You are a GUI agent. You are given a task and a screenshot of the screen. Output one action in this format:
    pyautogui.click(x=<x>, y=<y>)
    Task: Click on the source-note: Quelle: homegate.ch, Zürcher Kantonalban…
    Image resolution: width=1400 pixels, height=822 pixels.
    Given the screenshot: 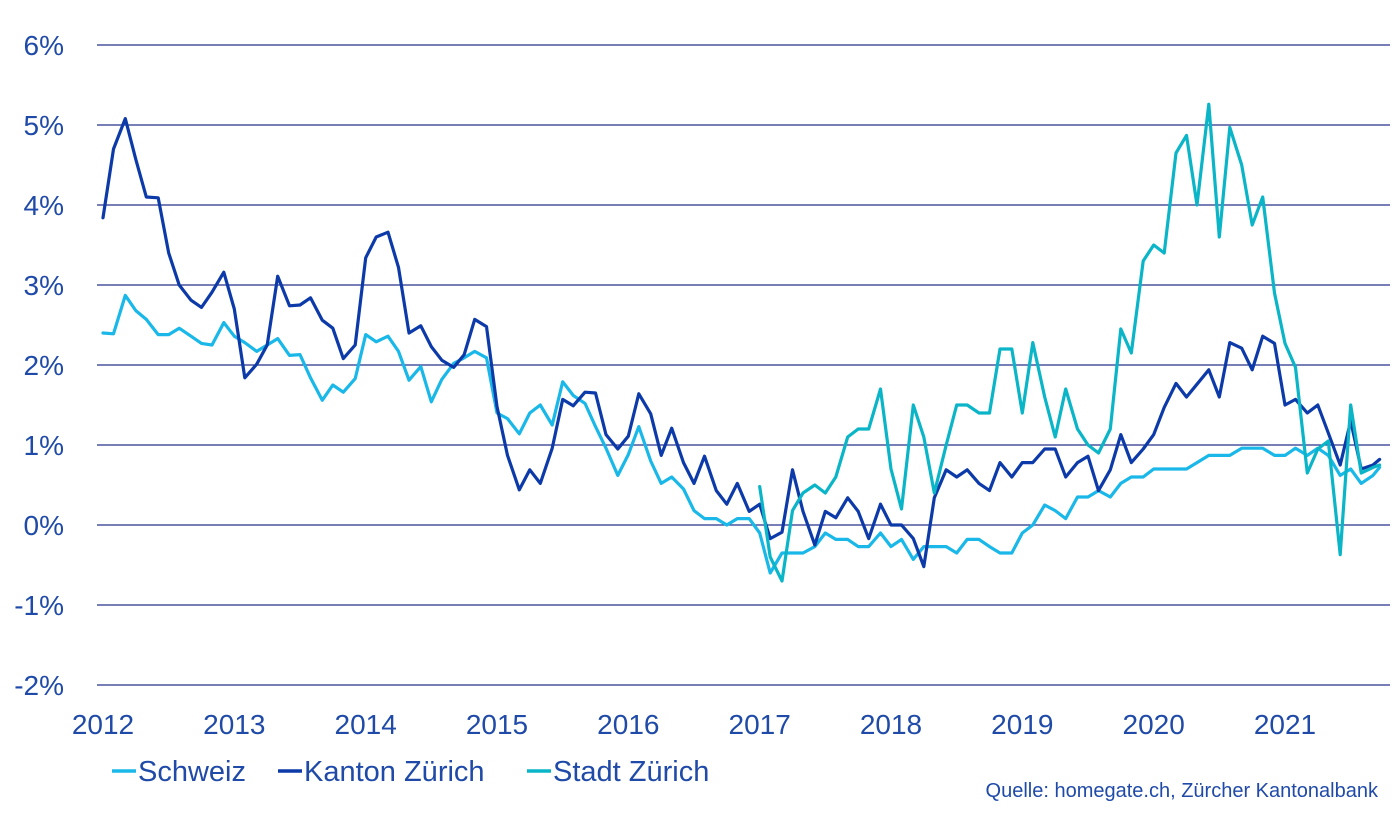 What is the action you would take?
    pyautogui.click(x=1182, y=791)
    